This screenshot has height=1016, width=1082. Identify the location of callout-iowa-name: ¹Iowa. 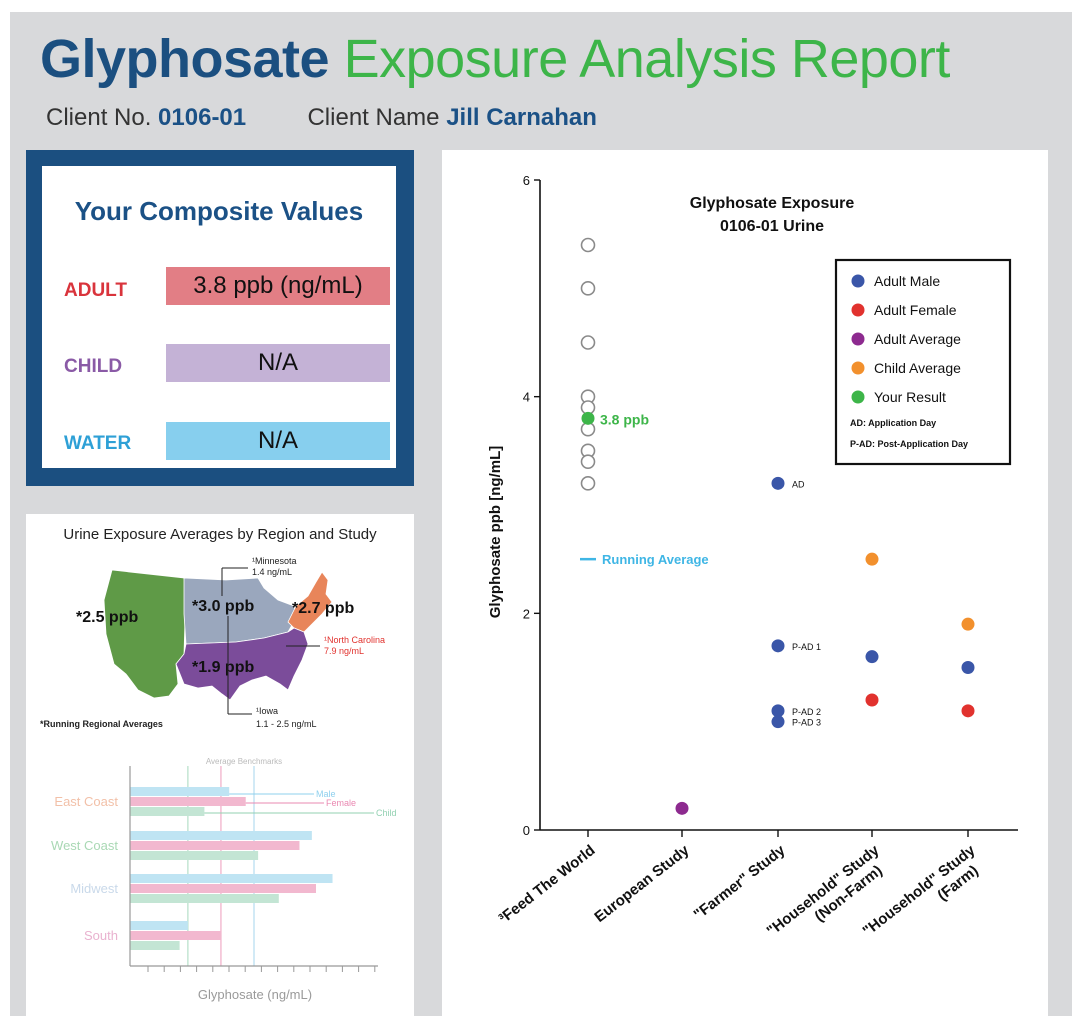
(267, 711).